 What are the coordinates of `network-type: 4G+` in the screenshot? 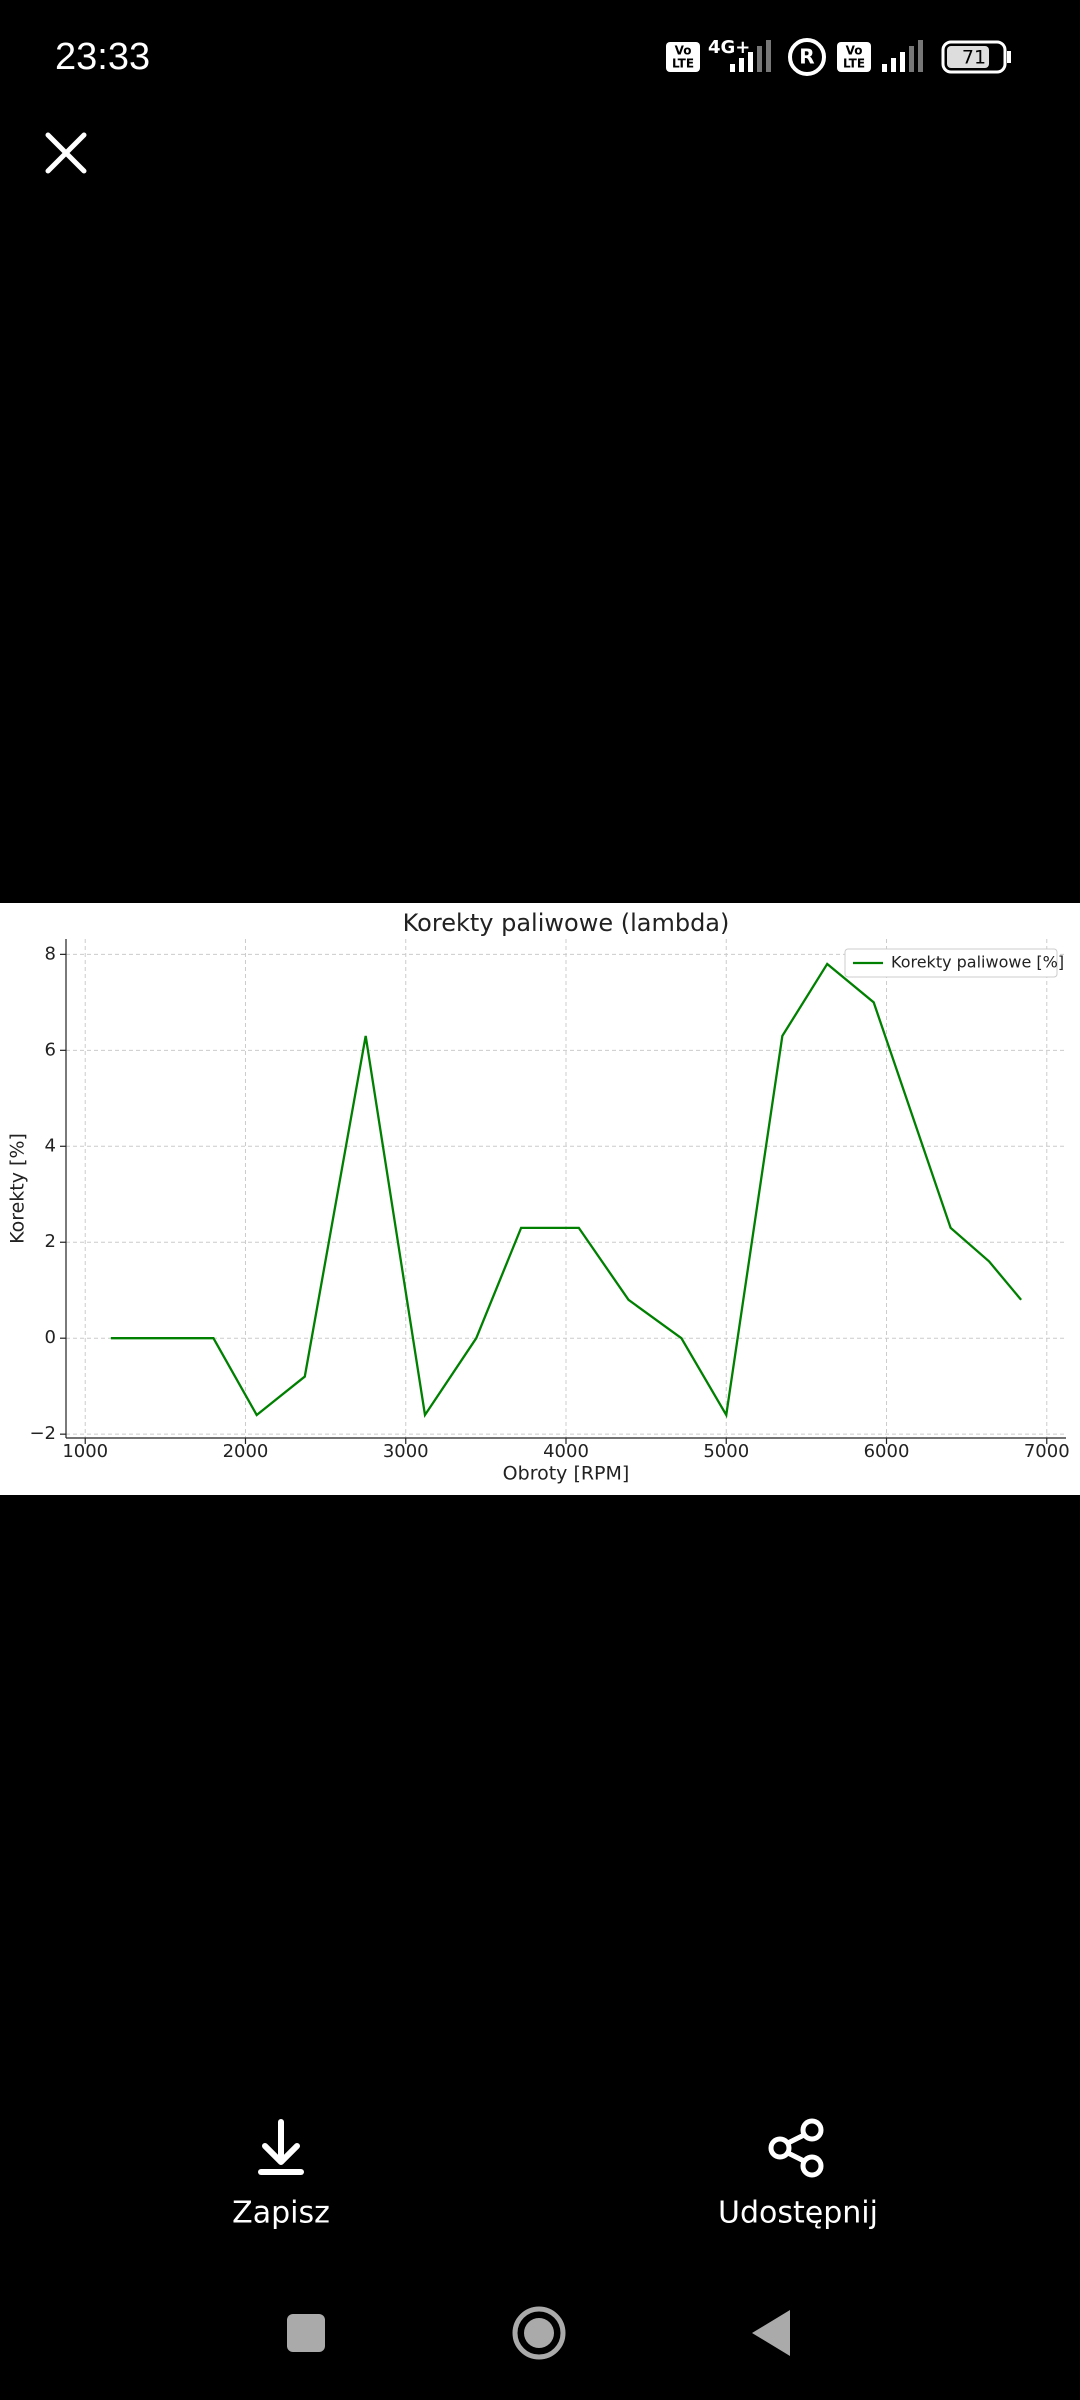 It's located at (729, 47).